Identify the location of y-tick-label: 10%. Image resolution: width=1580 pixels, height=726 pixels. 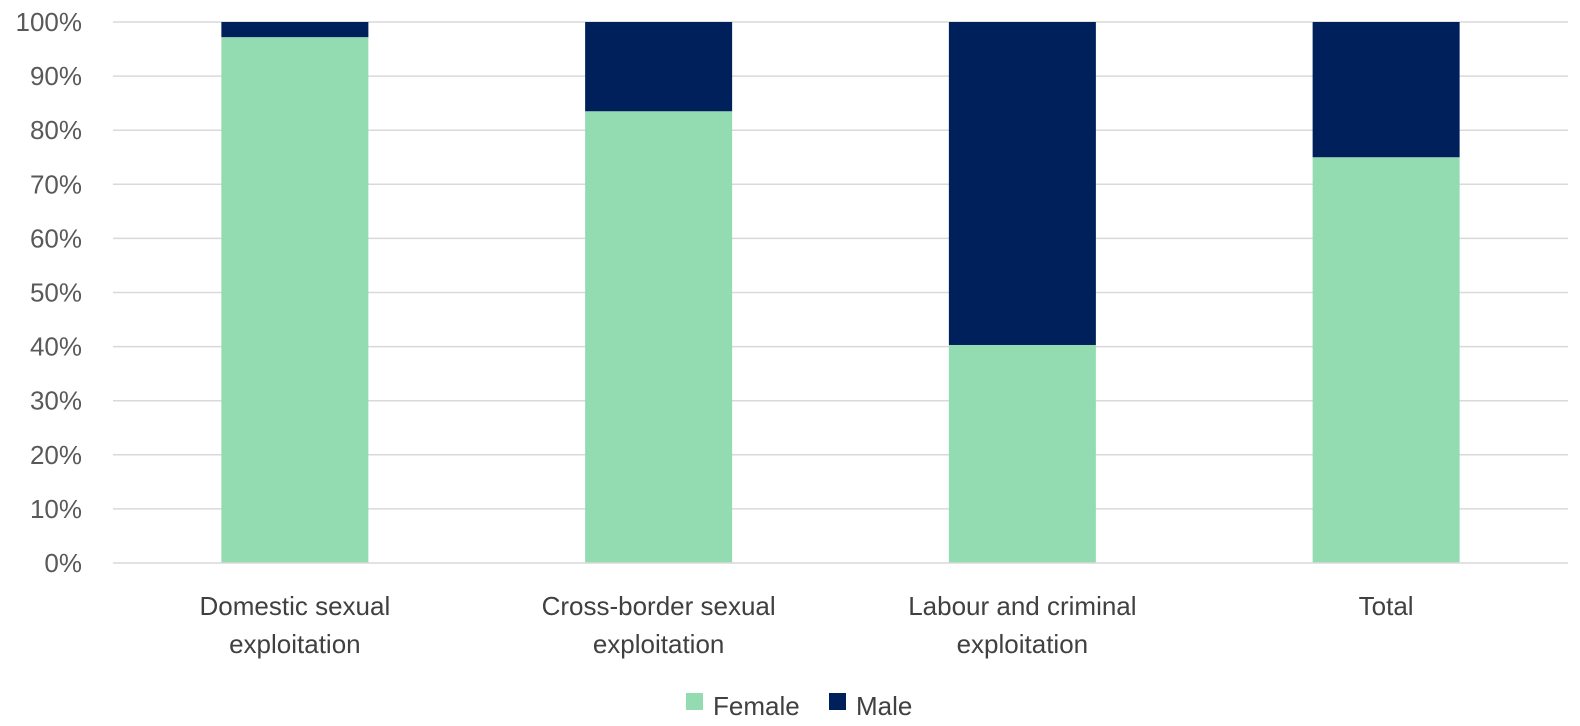
(56, 509).